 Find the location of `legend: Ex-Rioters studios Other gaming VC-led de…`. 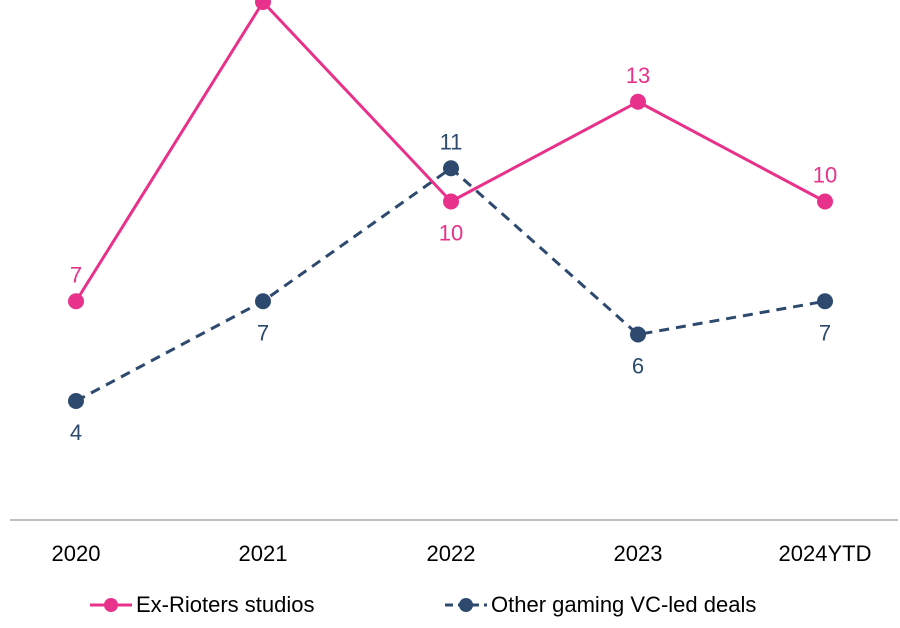

legend: Ex-Rioters studios Other gaming VC-led de… is located at coordinates (423, 604).